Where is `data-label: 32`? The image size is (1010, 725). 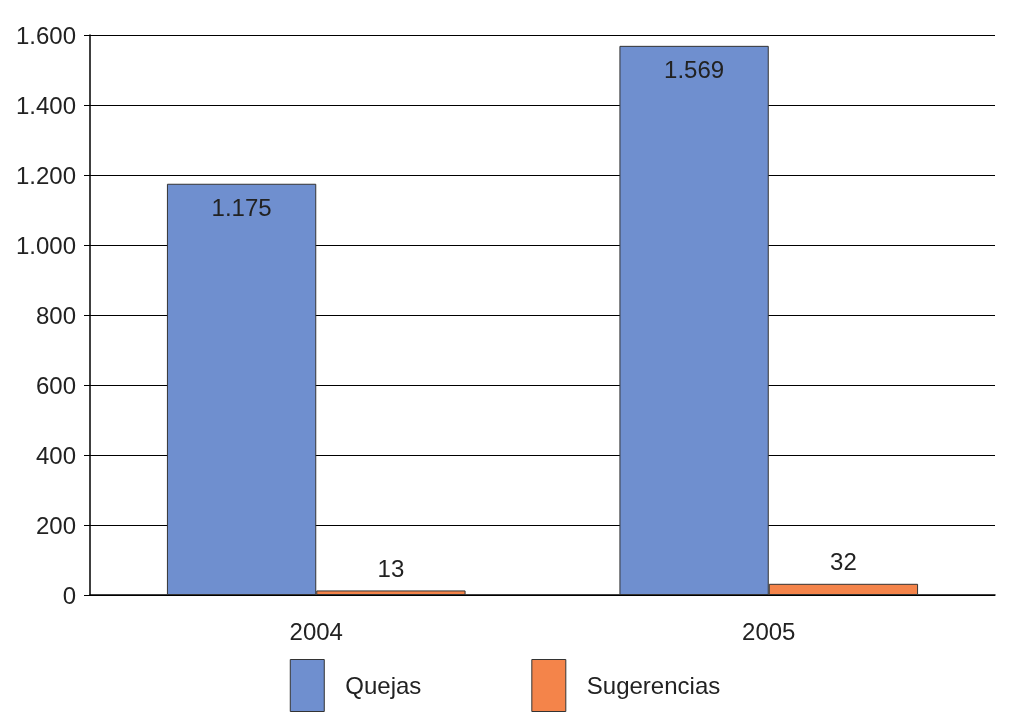 data-label: 32 is located at coordinates (843, 562).